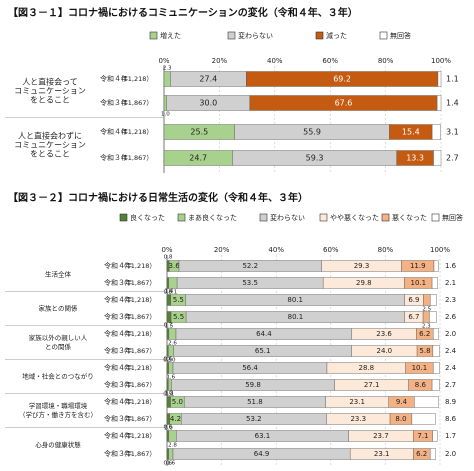  Describe the element at coordinates (413, 300) in the screenshot. I see `data-label: 6.9` at that location.